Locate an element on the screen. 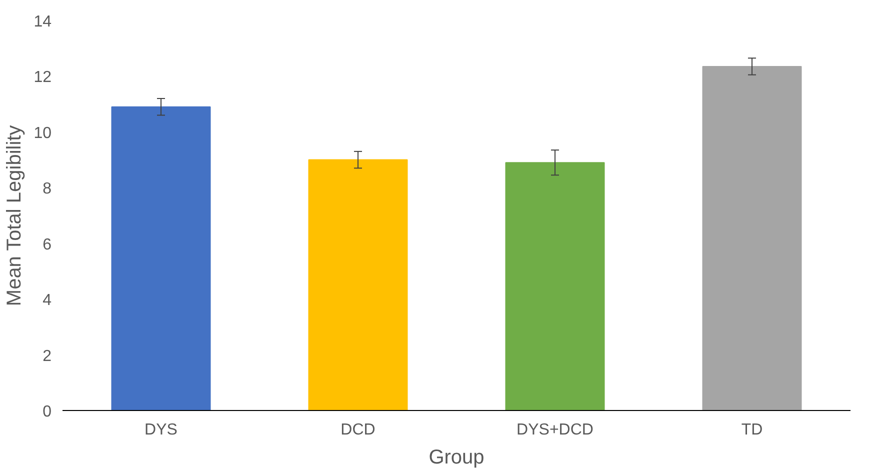 The width and height of the screenshot is (880, 471). y-tick-label: 4 is located at coordinates (47, 301).